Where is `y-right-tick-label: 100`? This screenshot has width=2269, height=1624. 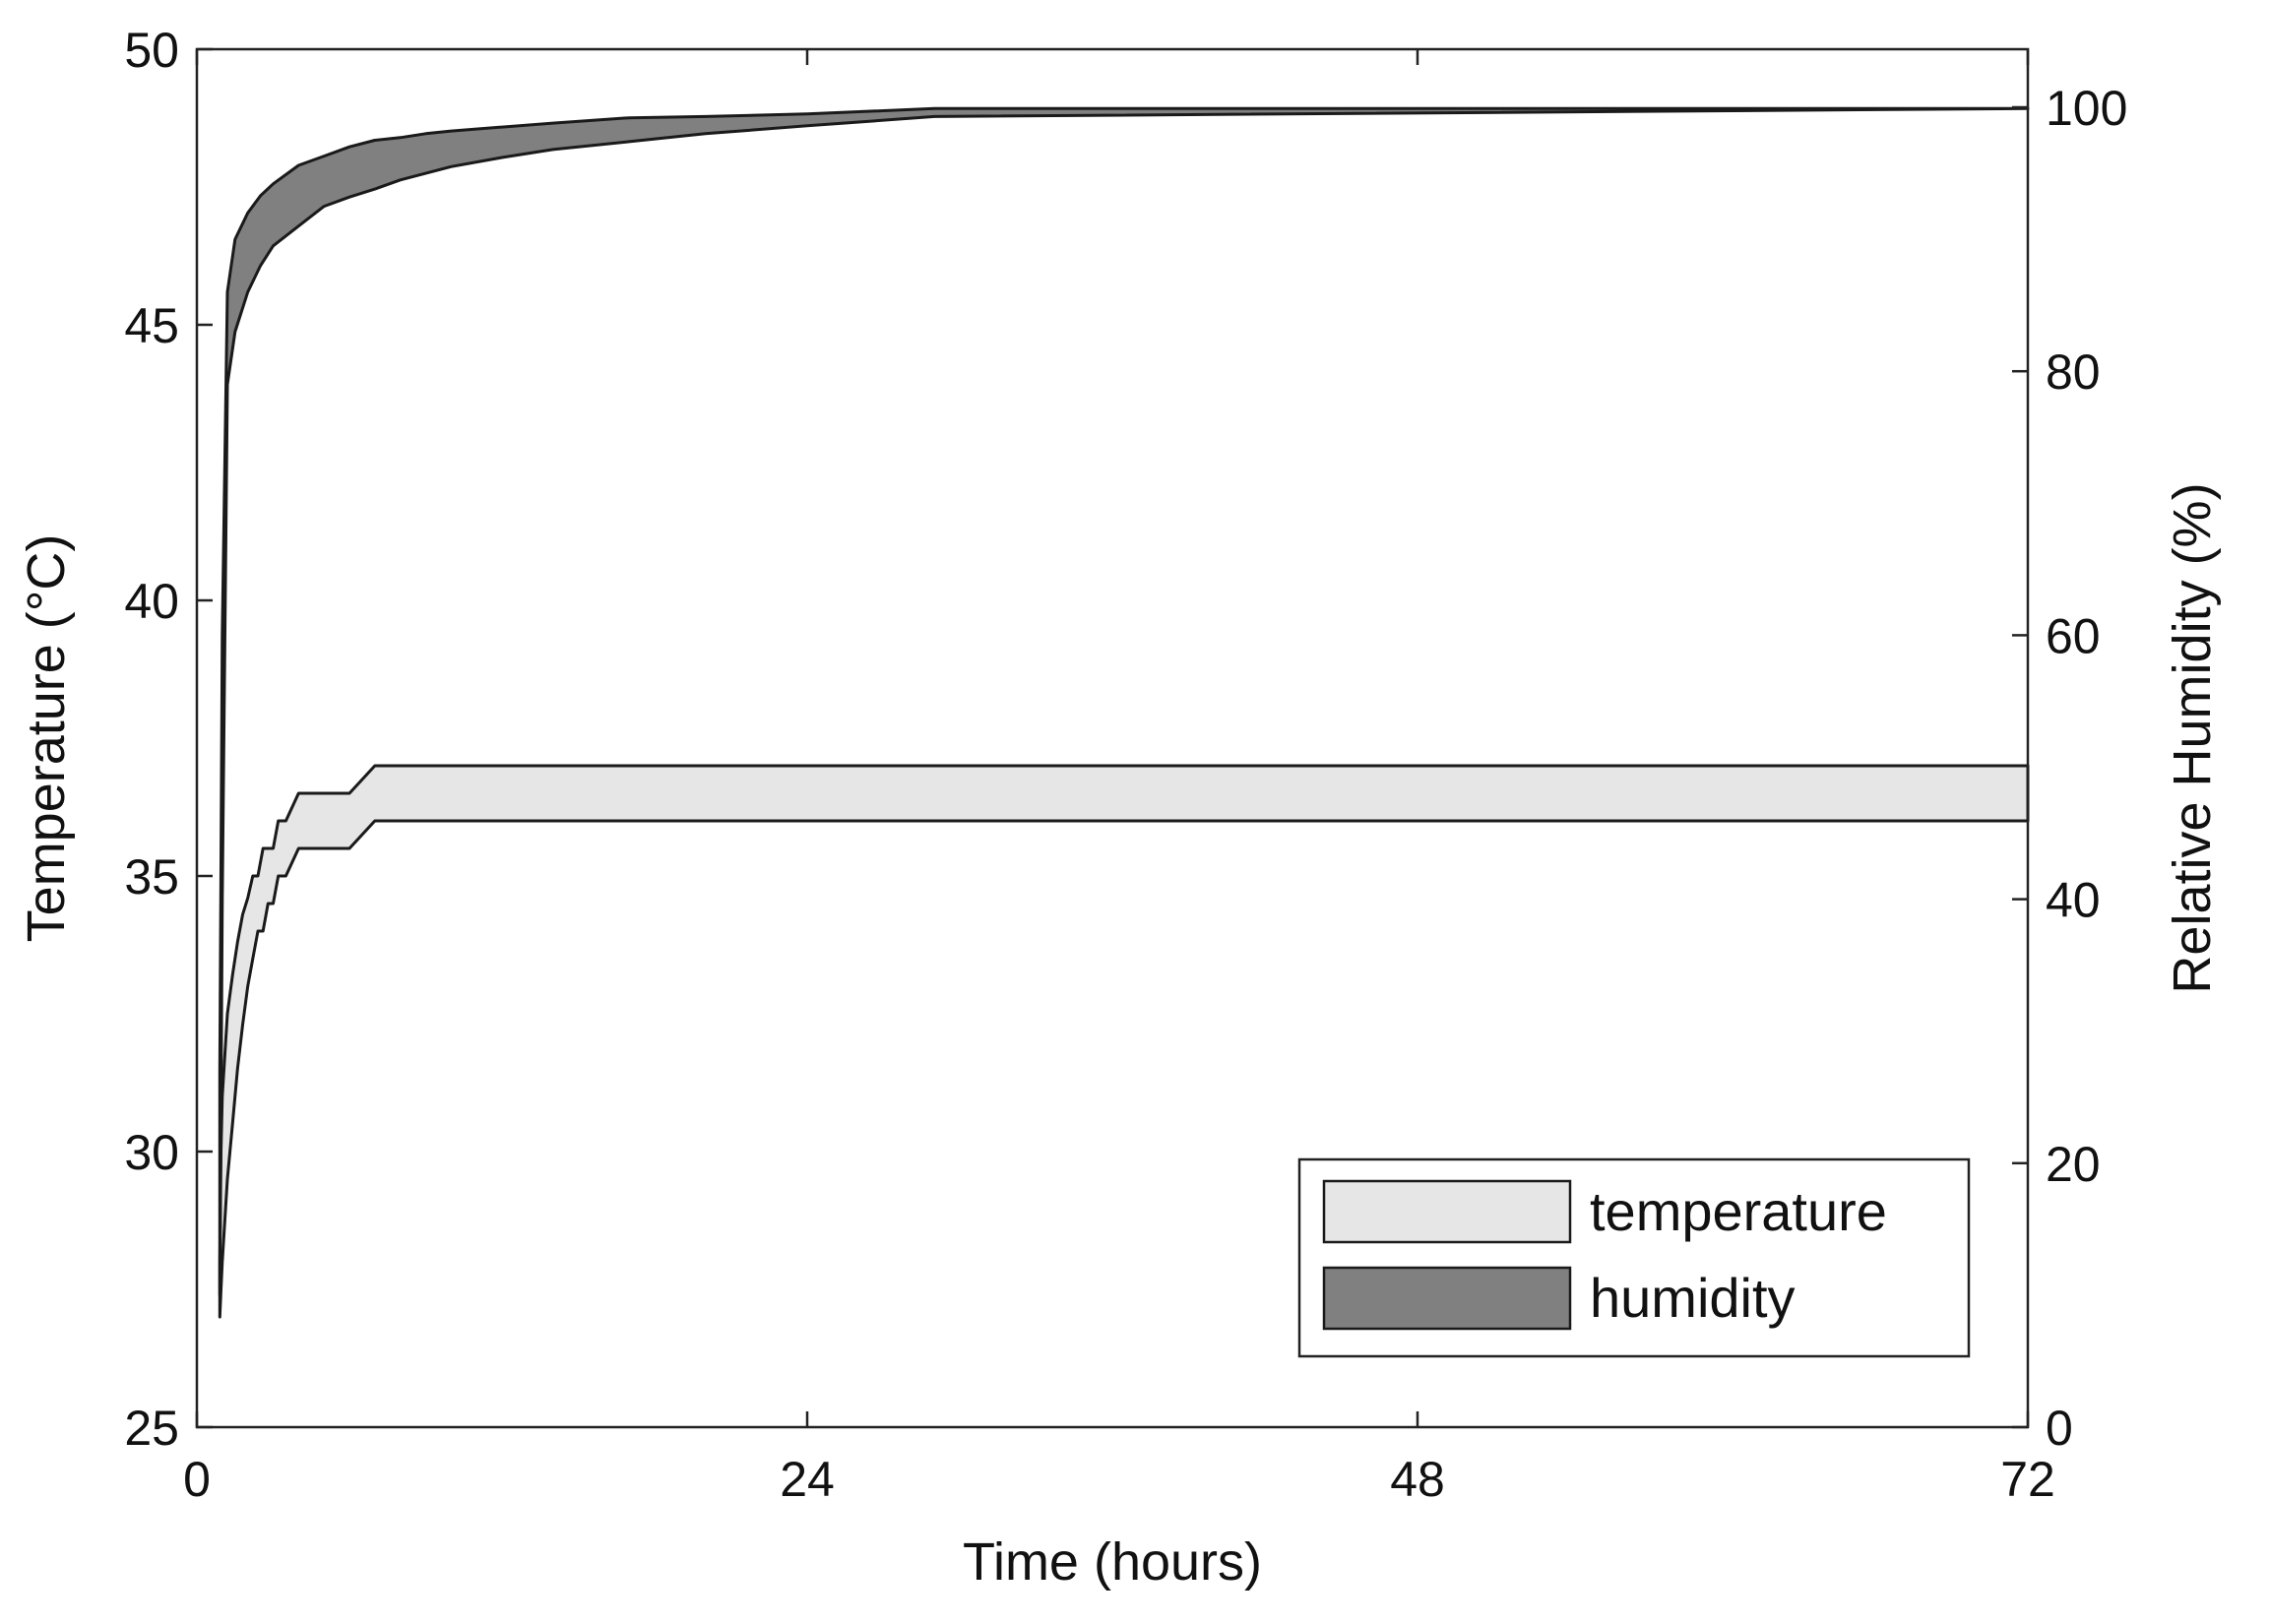 y-right-tick-label: 100 is located at coordinates (2086, 108).